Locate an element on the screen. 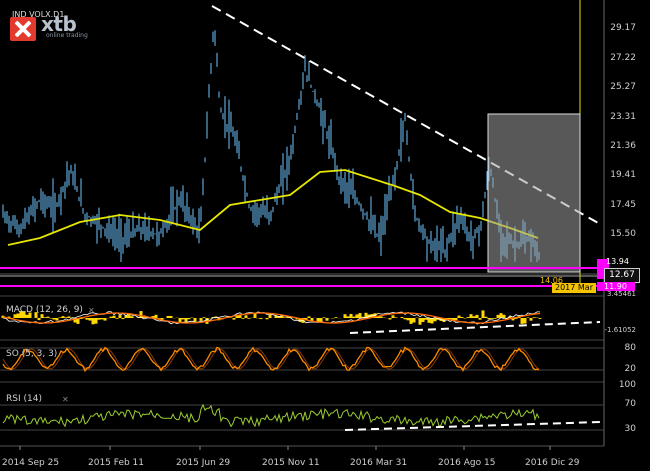 Image resolution: width=650 pixels, height=471 pixels. price-axis-label: 21.36 is located at coordinates (623, 146).